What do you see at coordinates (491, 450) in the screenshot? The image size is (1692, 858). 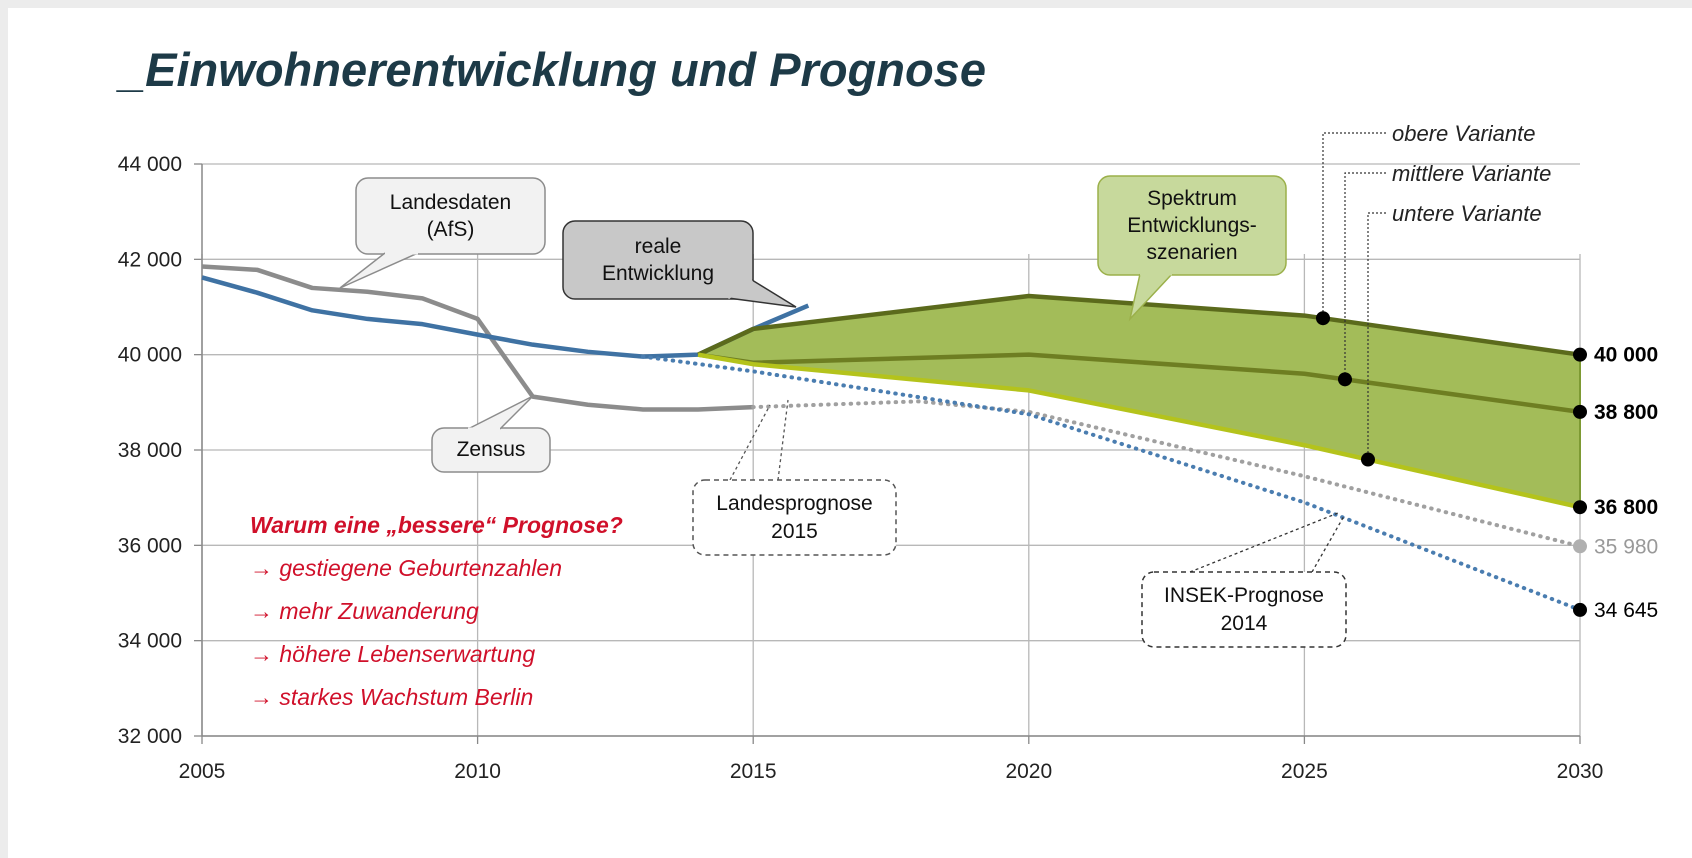 I see `callout-zensus-text: Zensus` at bounding box center [491, 450].